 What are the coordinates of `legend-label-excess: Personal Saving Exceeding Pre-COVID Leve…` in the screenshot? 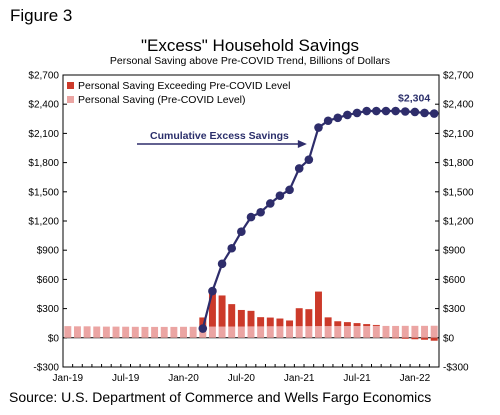 It's located at (184, 86).